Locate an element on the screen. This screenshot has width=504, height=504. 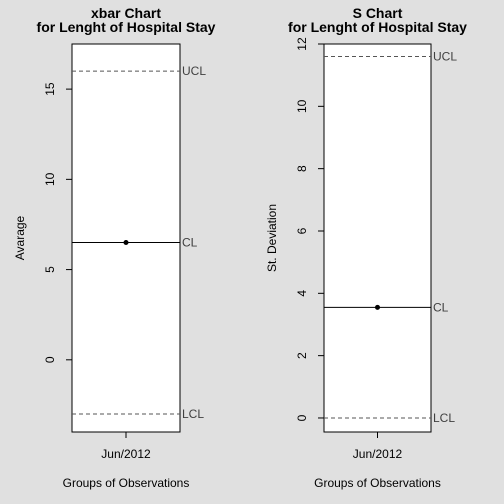
y-tick-label: 15 is located at coordinates (50, 89).